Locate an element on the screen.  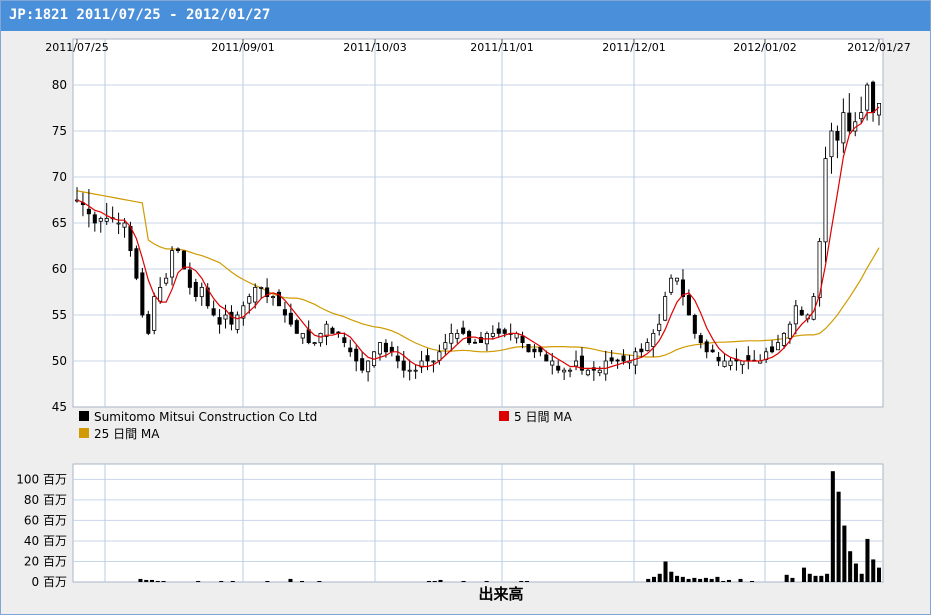
volume-y-tick-label: 60 百万 is located at coordinates (45, 520).